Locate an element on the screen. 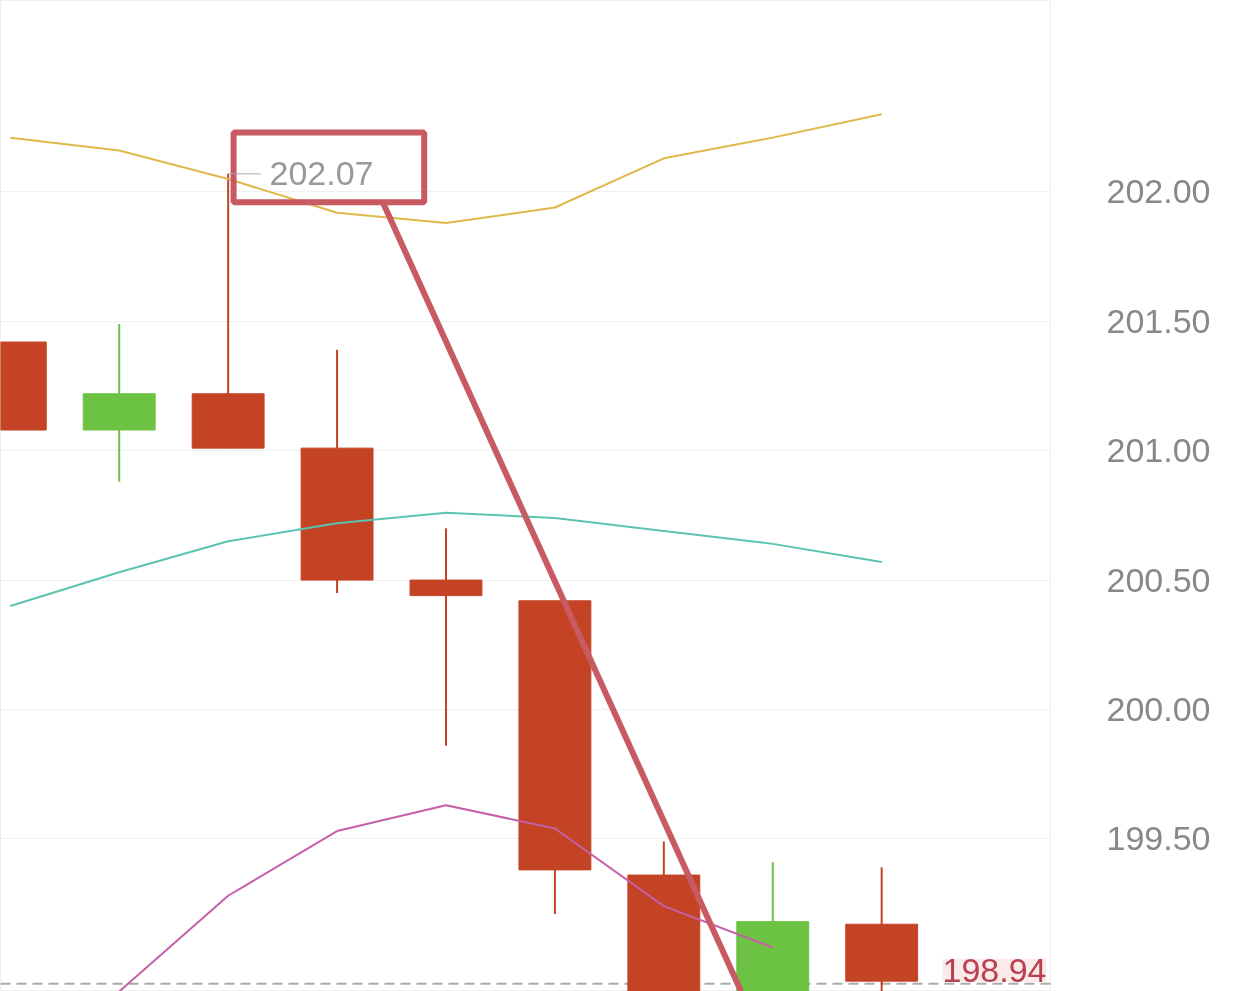 The height and width of the screenshot is (991, 1260). candlestick is located at coordinates (446, 637).